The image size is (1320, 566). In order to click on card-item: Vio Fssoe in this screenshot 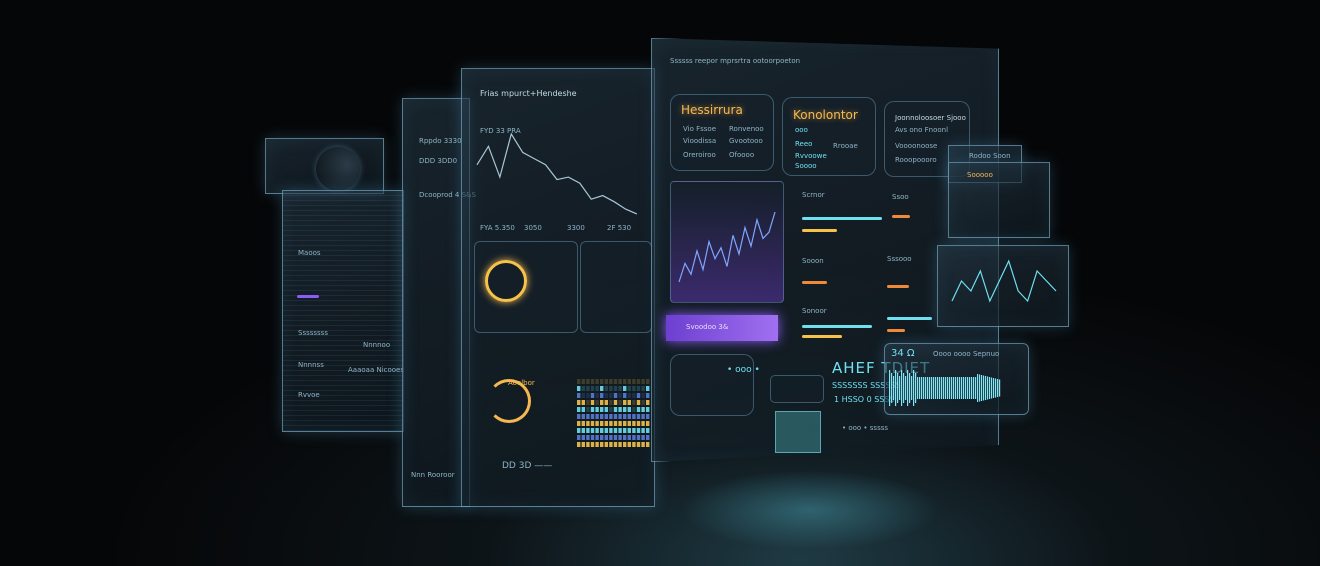, I will do `click(699, 129)`.